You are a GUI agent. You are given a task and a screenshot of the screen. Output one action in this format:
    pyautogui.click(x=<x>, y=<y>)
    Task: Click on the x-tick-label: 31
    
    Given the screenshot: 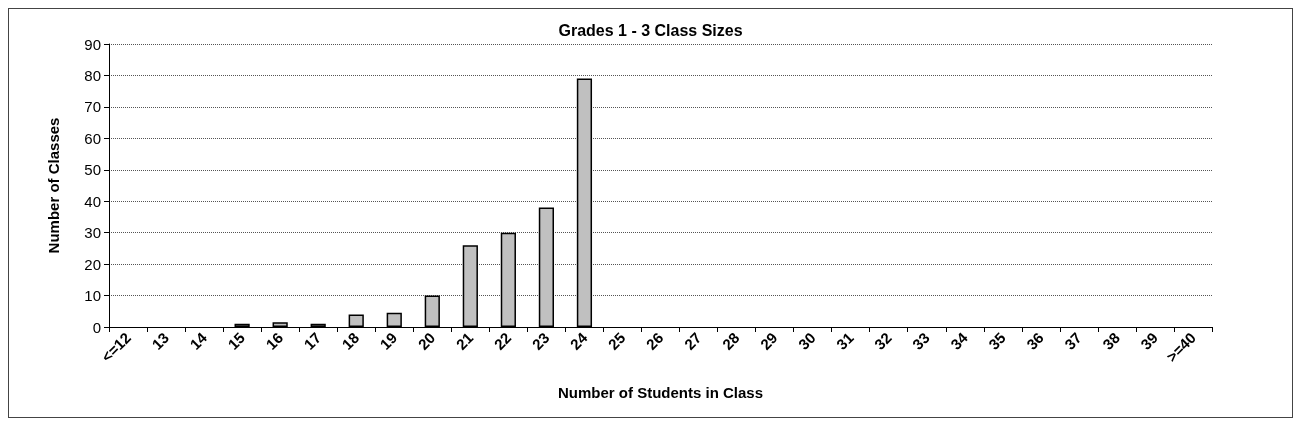 What is the action you would take?
    pyautogui.click(x=844, y=340)
    